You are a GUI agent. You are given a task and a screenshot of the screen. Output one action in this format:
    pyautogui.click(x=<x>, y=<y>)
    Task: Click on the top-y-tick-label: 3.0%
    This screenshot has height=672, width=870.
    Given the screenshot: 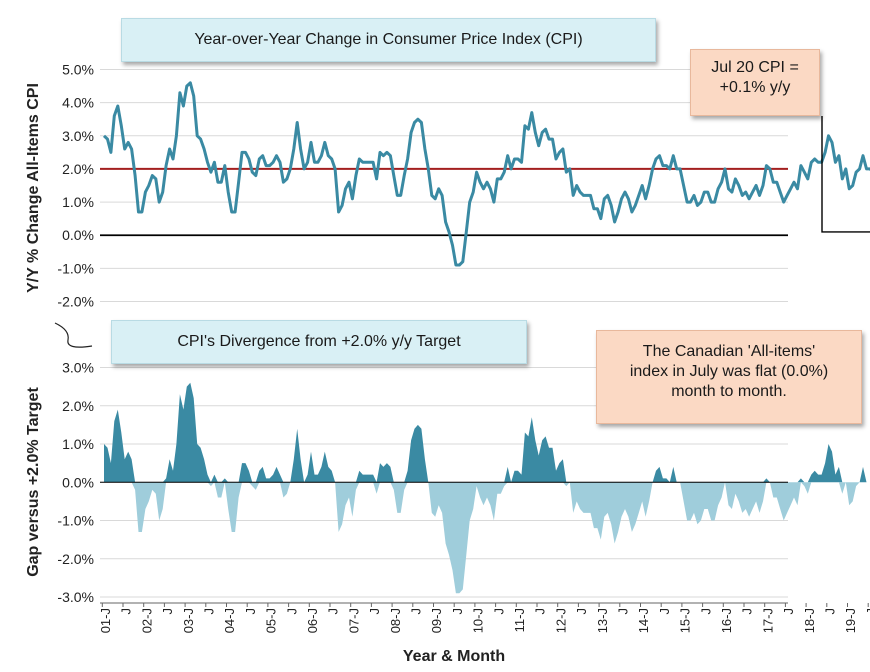 What is the action you would take?
    pyautogui.click(x=78, y=136)
    